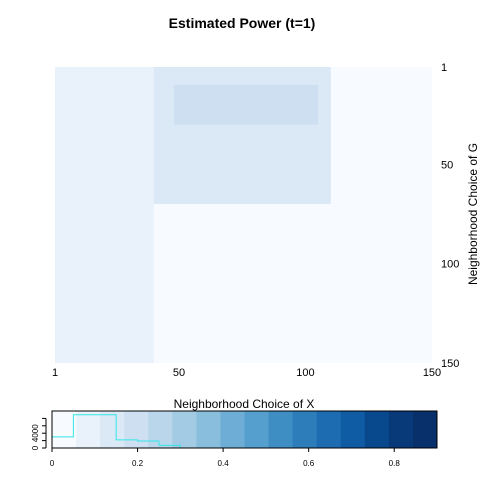 The height and width of the screenshot is (480, 480). What do you see at coordinates (179, 373) in the screenshot?
I see `x-tick-label-1: 50` at bounding box center [179, 373].